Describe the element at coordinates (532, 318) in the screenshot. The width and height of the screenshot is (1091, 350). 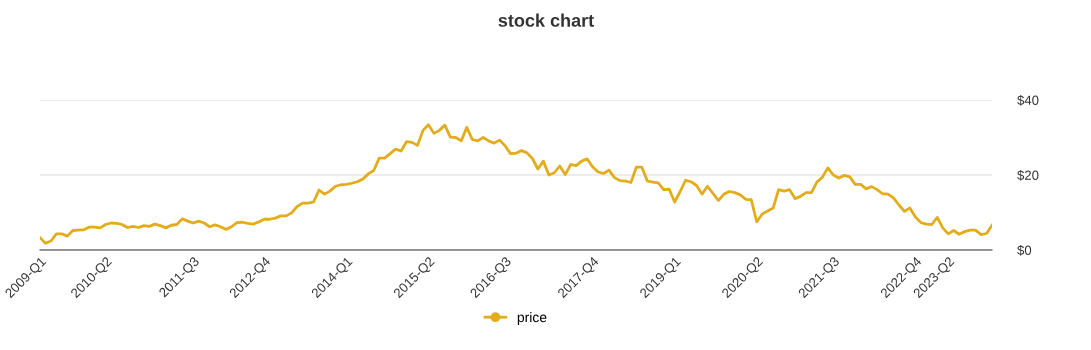
I see `legend-label: price` at that location.